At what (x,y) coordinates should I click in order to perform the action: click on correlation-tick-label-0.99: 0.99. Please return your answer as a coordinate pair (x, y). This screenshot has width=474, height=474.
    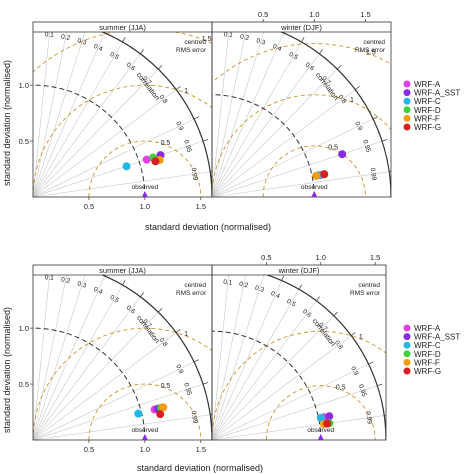
    Looking at the image, I should click on (368, 418).